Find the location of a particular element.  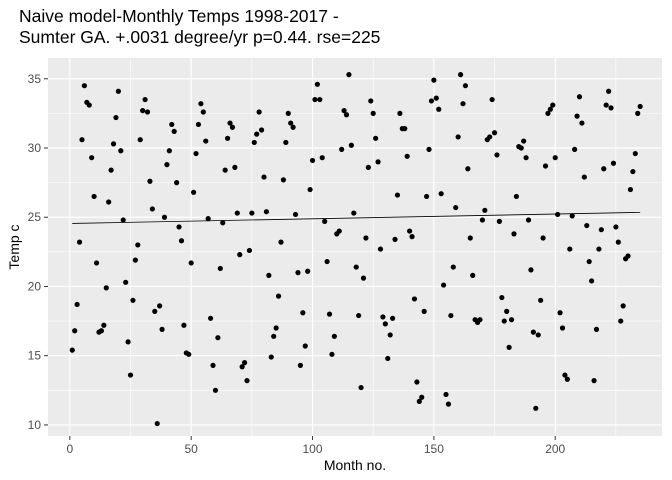

y-axis-ticks: 10 15 20 25 30 35 is located at coordinates (38, 252).